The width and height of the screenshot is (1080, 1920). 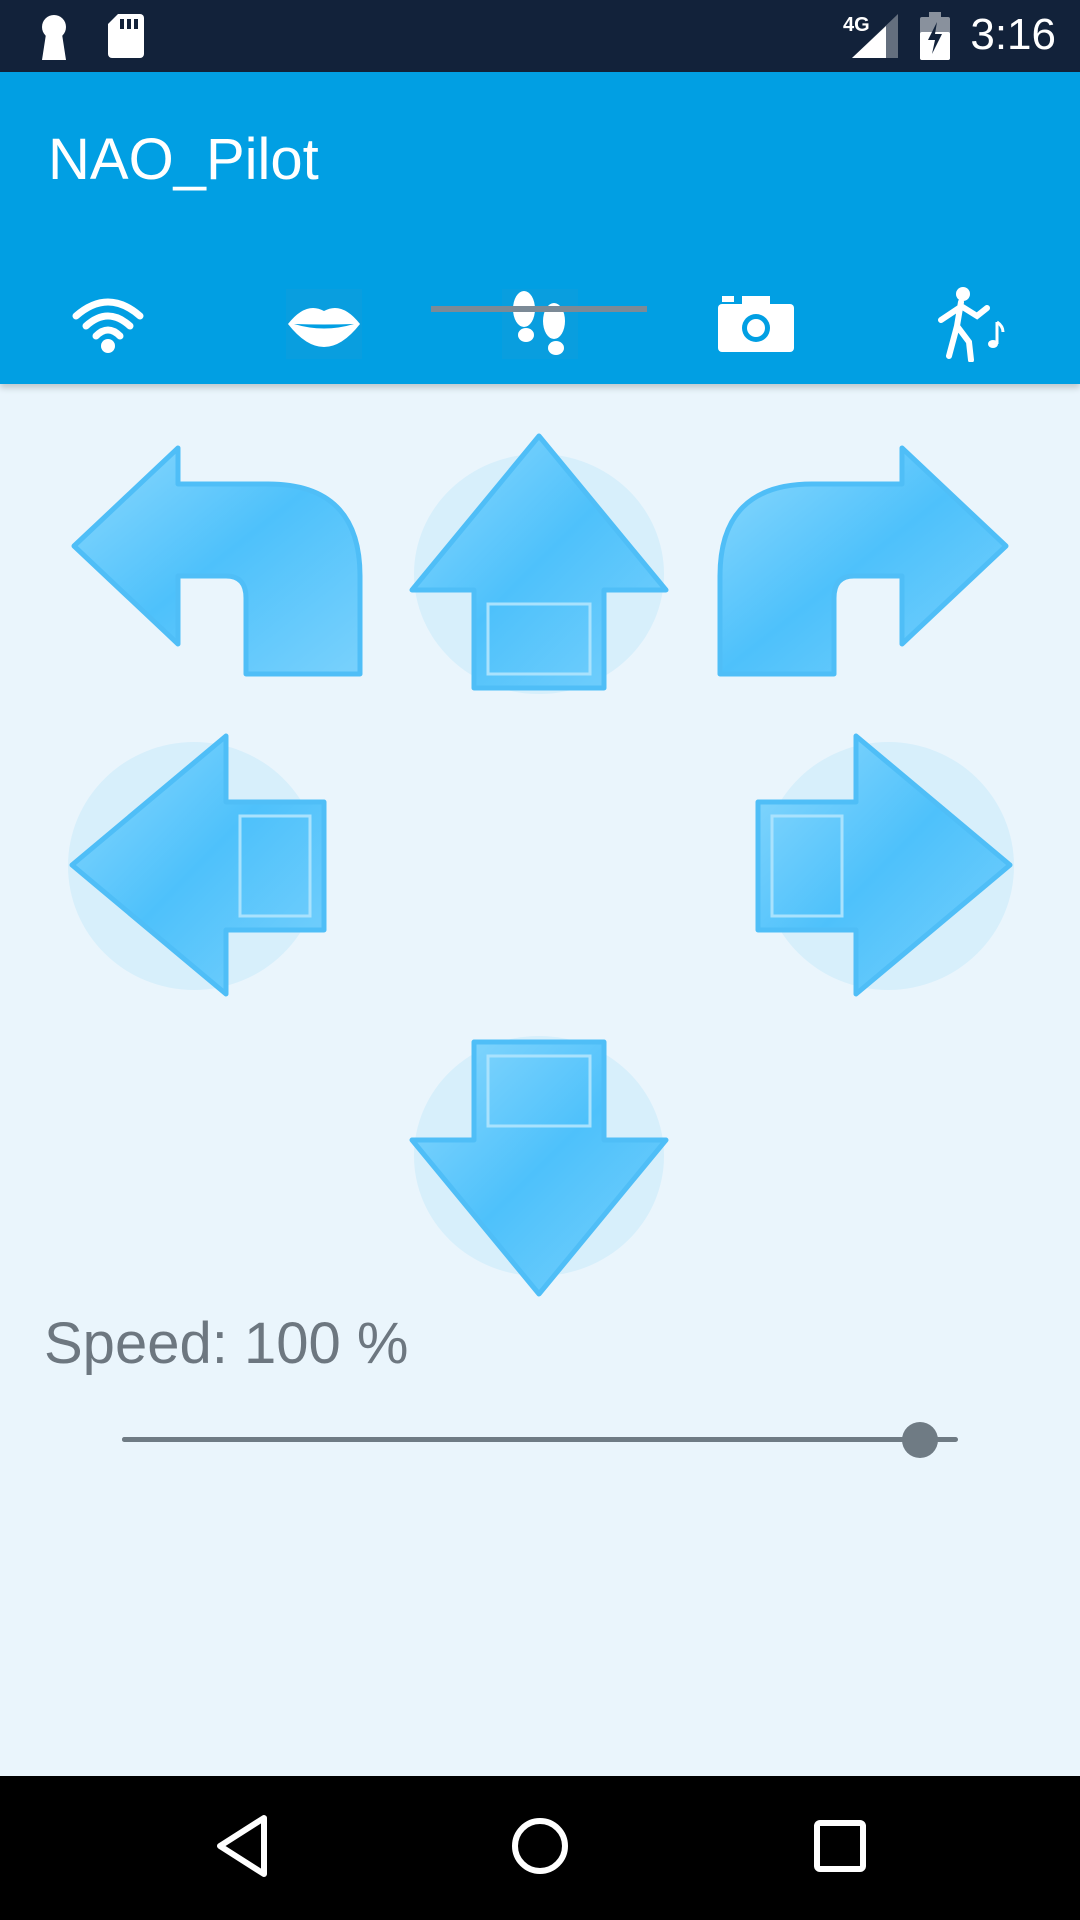 I want to click on tab-speech, so click(x=324, y=324).